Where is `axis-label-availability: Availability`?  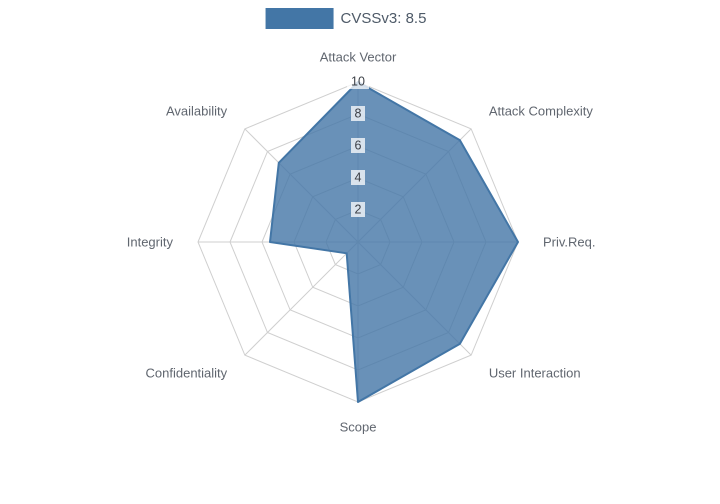 axis-label-availability: Availability is located at coordinates (197, 111).